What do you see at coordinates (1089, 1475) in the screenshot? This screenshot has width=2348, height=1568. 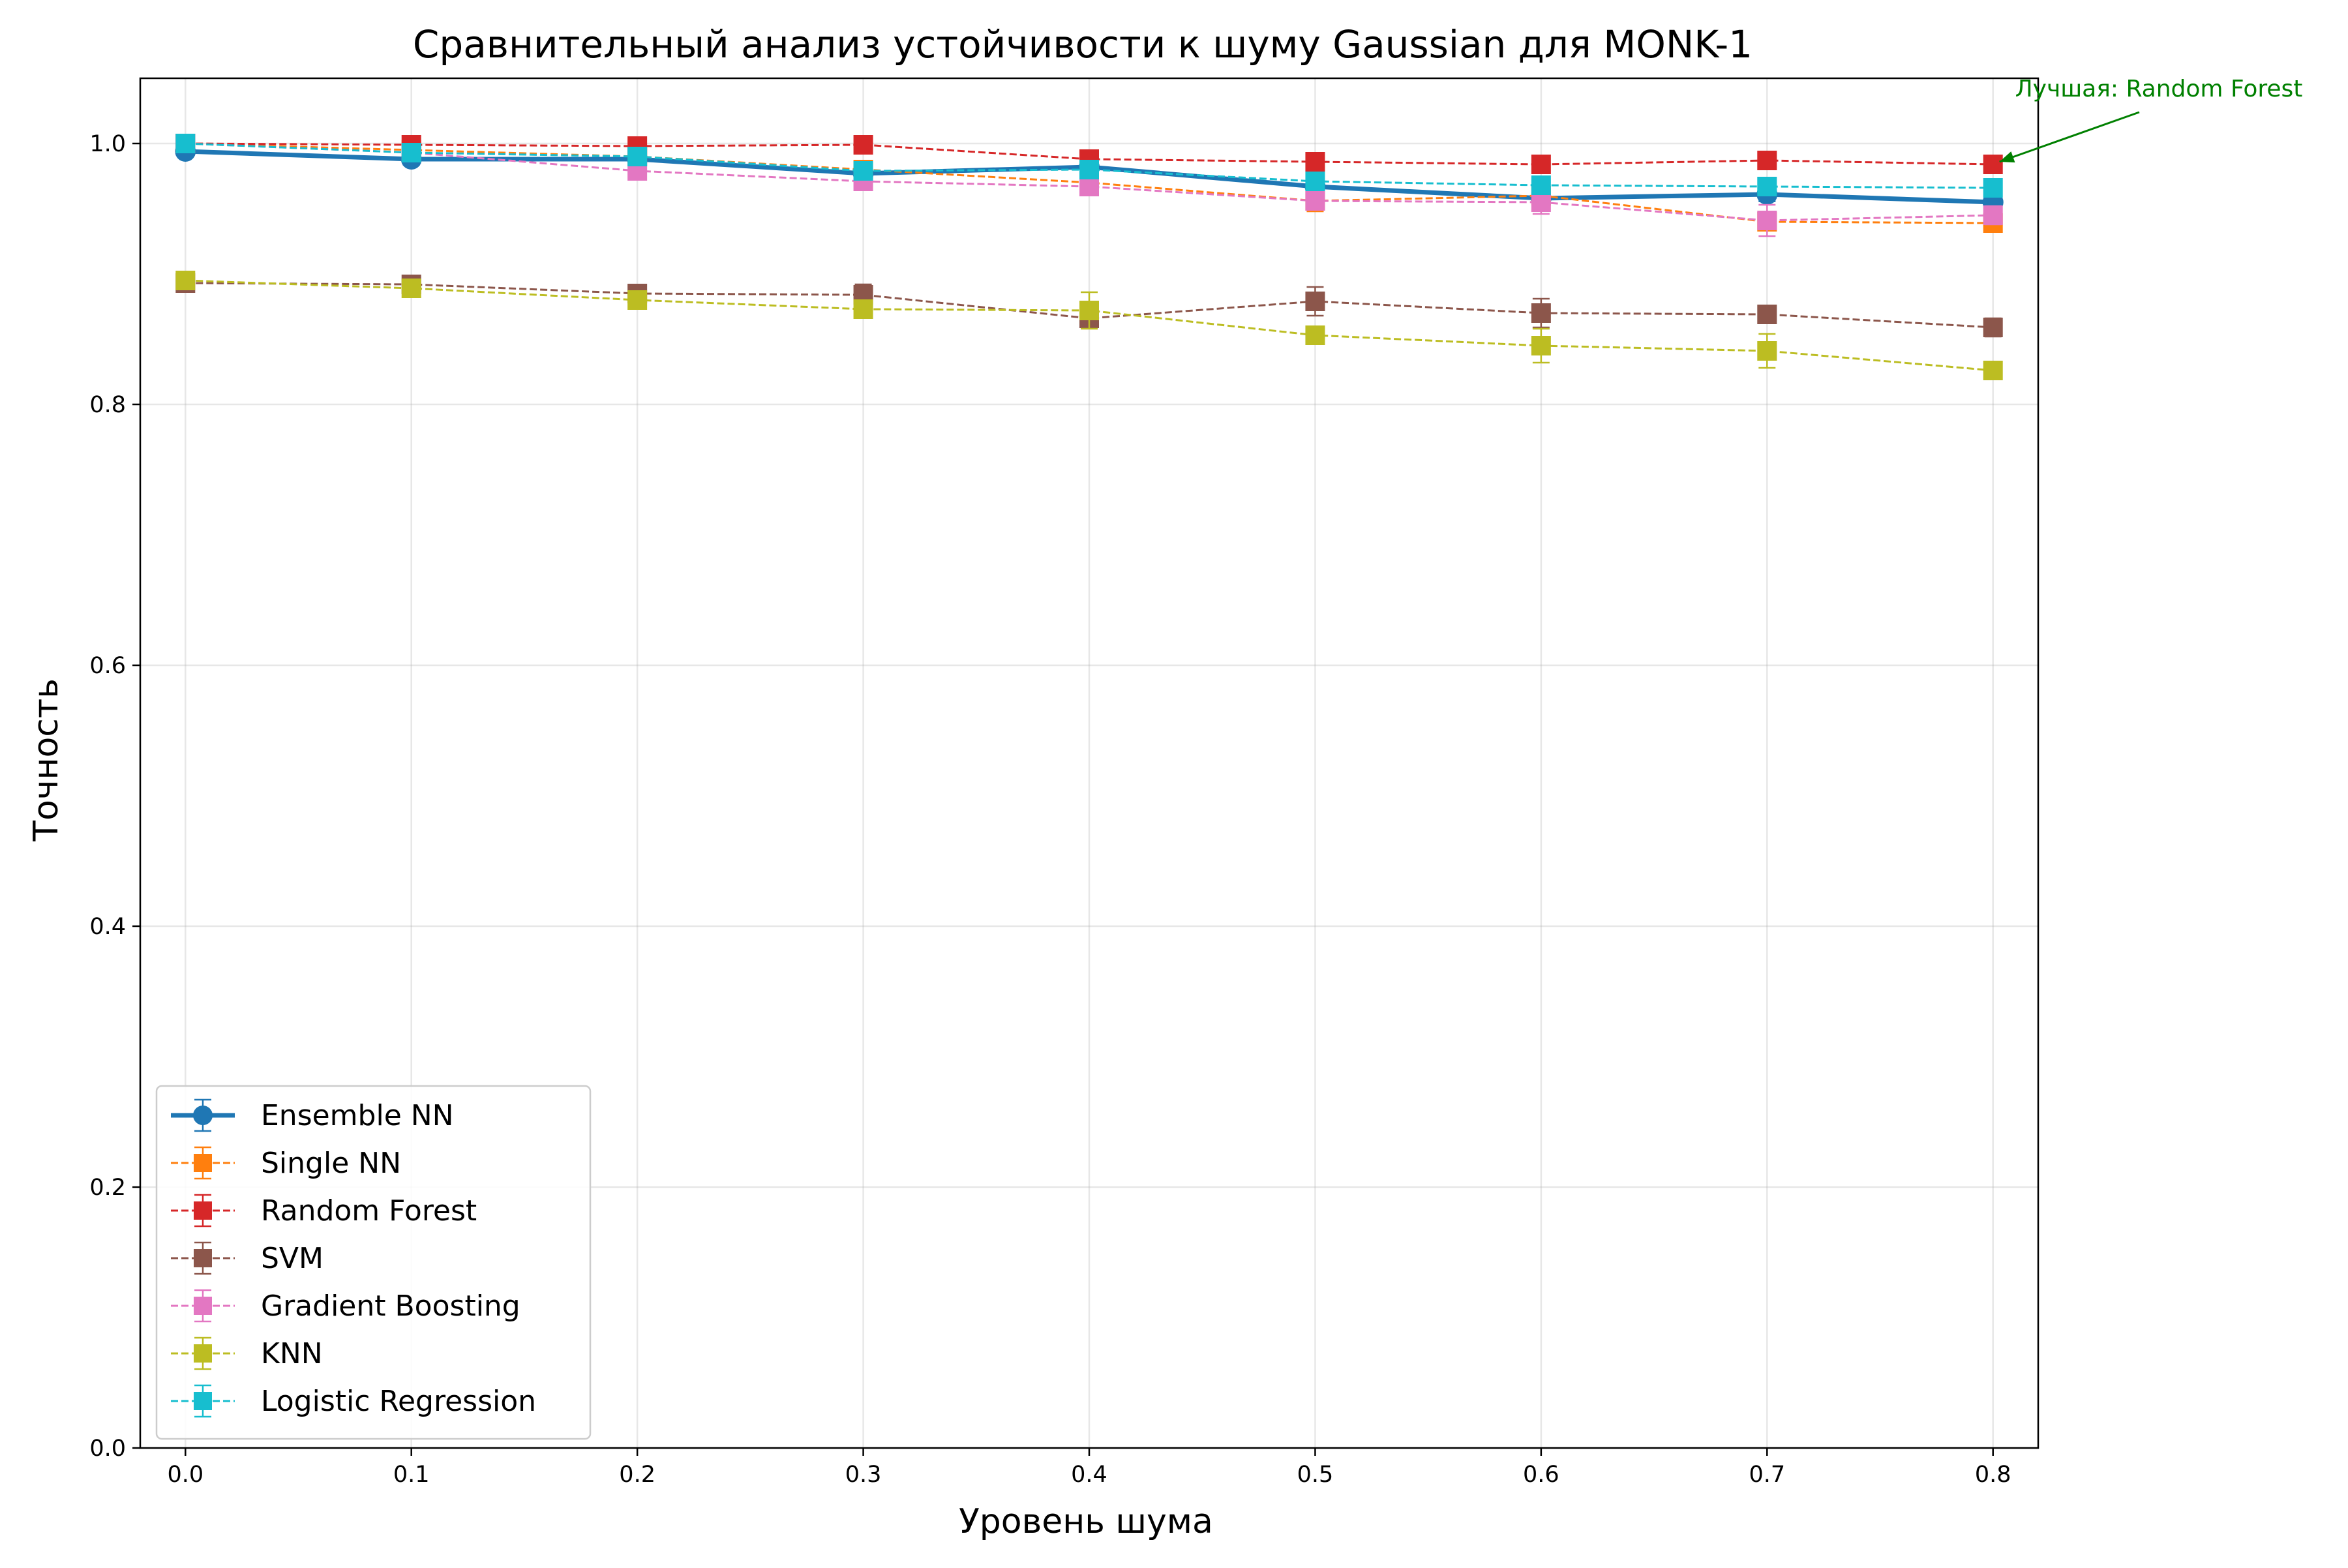 I see `x-tick-label: 0.4` at bounding box center [1089, 1475].